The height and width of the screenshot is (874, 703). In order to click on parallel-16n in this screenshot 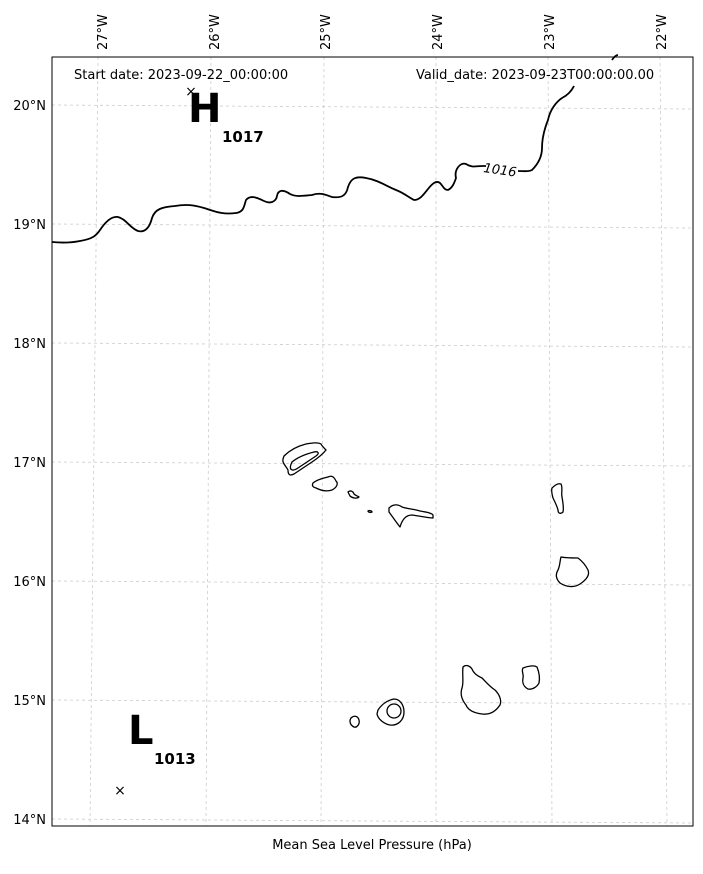, I will do `click(372, 583)`.